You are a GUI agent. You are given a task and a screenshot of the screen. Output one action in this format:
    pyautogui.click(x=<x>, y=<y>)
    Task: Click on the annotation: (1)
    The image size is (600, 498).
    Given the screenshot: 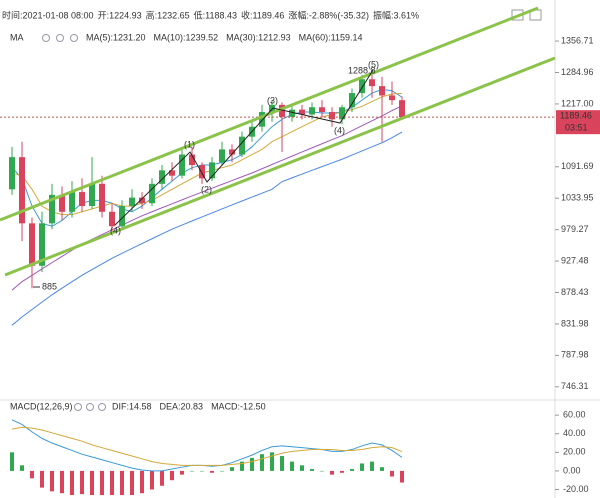 What is the action you would take?
    pyautogui.click(x=189, y=144)
    